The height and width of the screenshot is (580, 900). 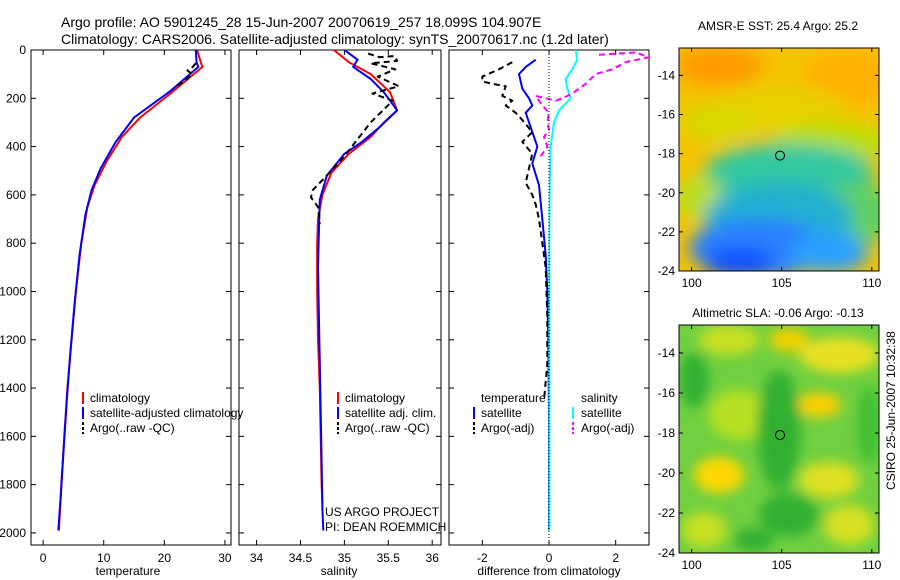 I want to click on y-tick-label: 2000, so click(x=13, y=533).